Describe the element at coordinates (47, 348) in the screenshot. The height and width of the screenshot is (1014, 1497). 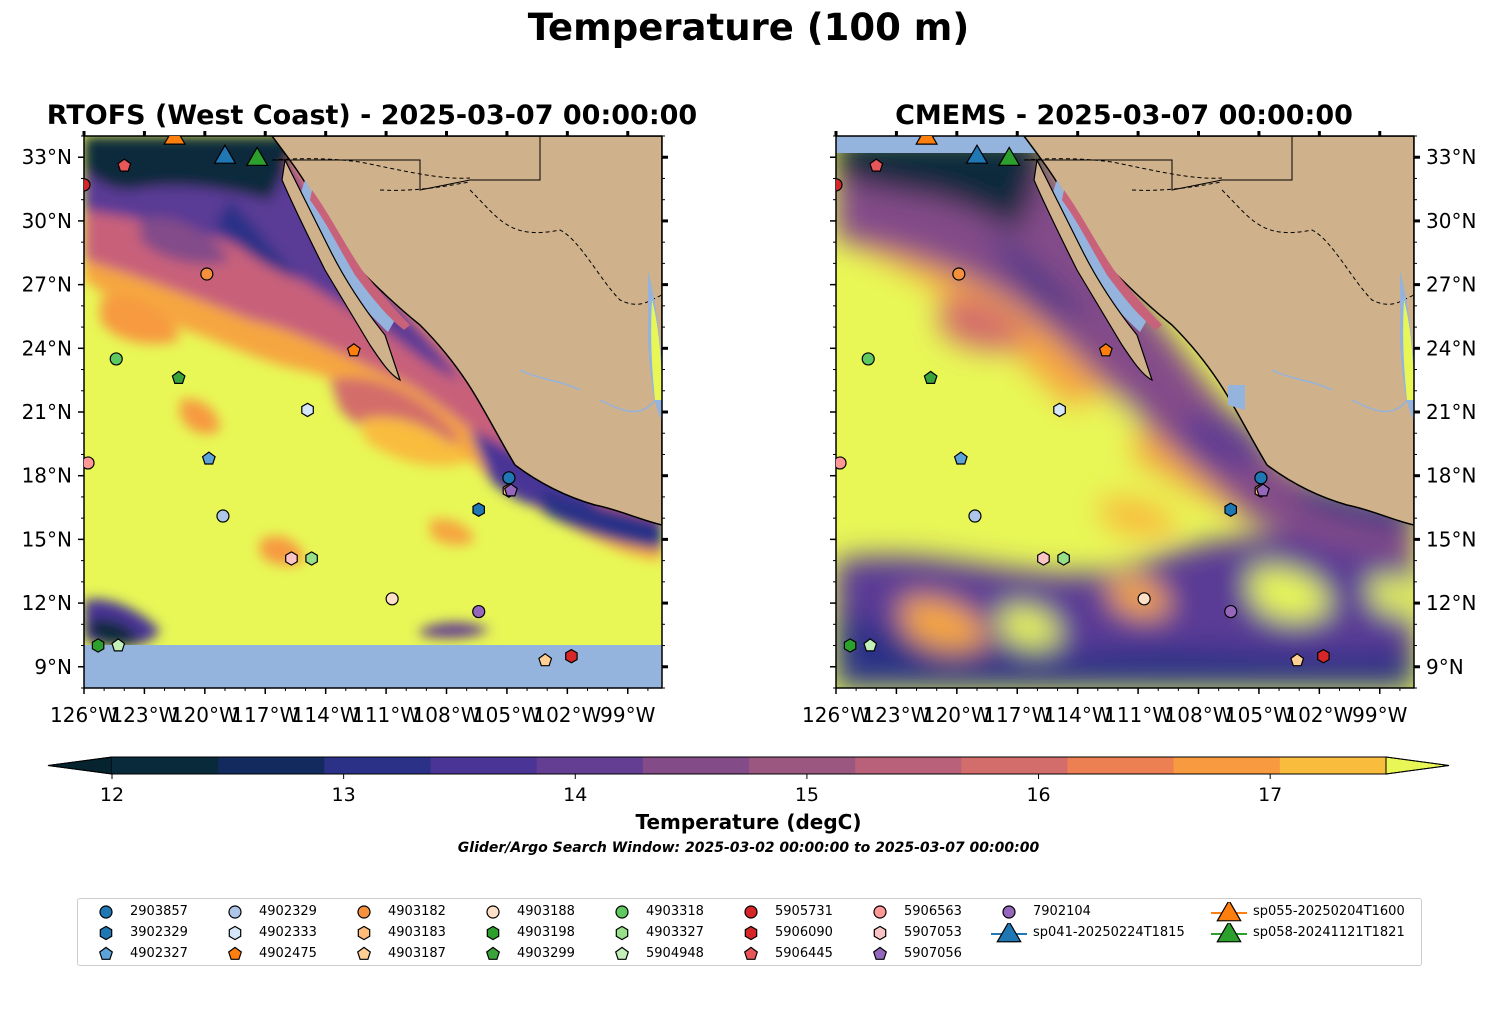
I see `lat-tick-label: 24°N` at that location.